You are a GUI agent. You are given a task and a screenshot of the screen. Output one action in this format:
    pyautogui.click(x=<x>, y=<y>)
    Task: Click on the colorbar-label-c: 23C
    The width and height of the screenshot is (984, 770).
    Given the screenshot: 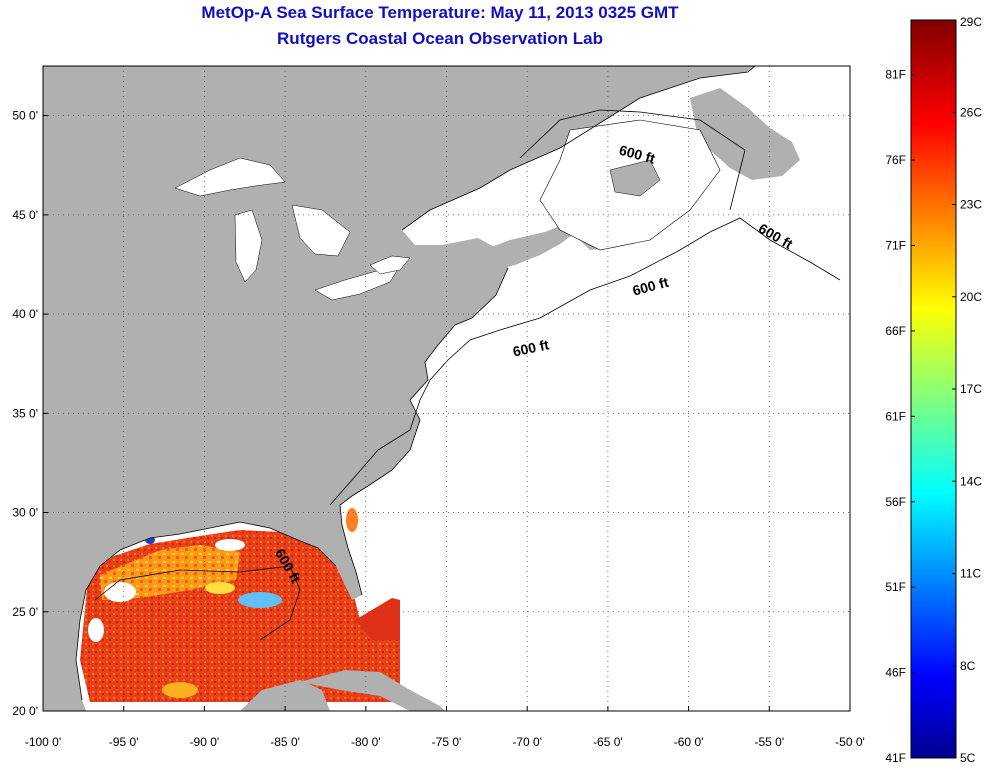 What is the action you would take?
    pyautogui.click(x=971, y=205)
    